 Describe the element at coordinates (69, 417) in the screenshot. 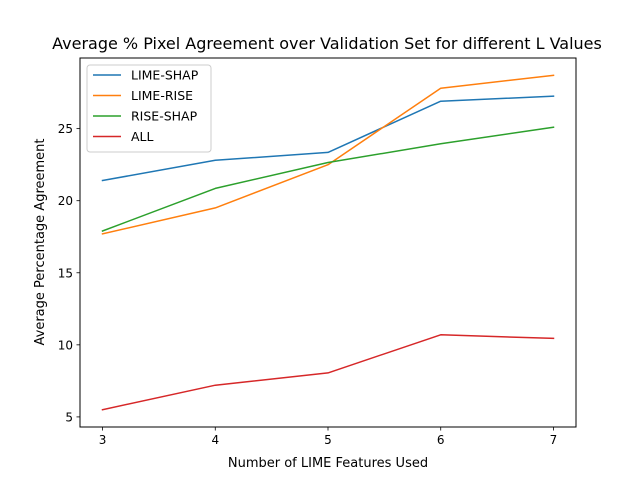

I see `y-tick-label: 5` at that location.